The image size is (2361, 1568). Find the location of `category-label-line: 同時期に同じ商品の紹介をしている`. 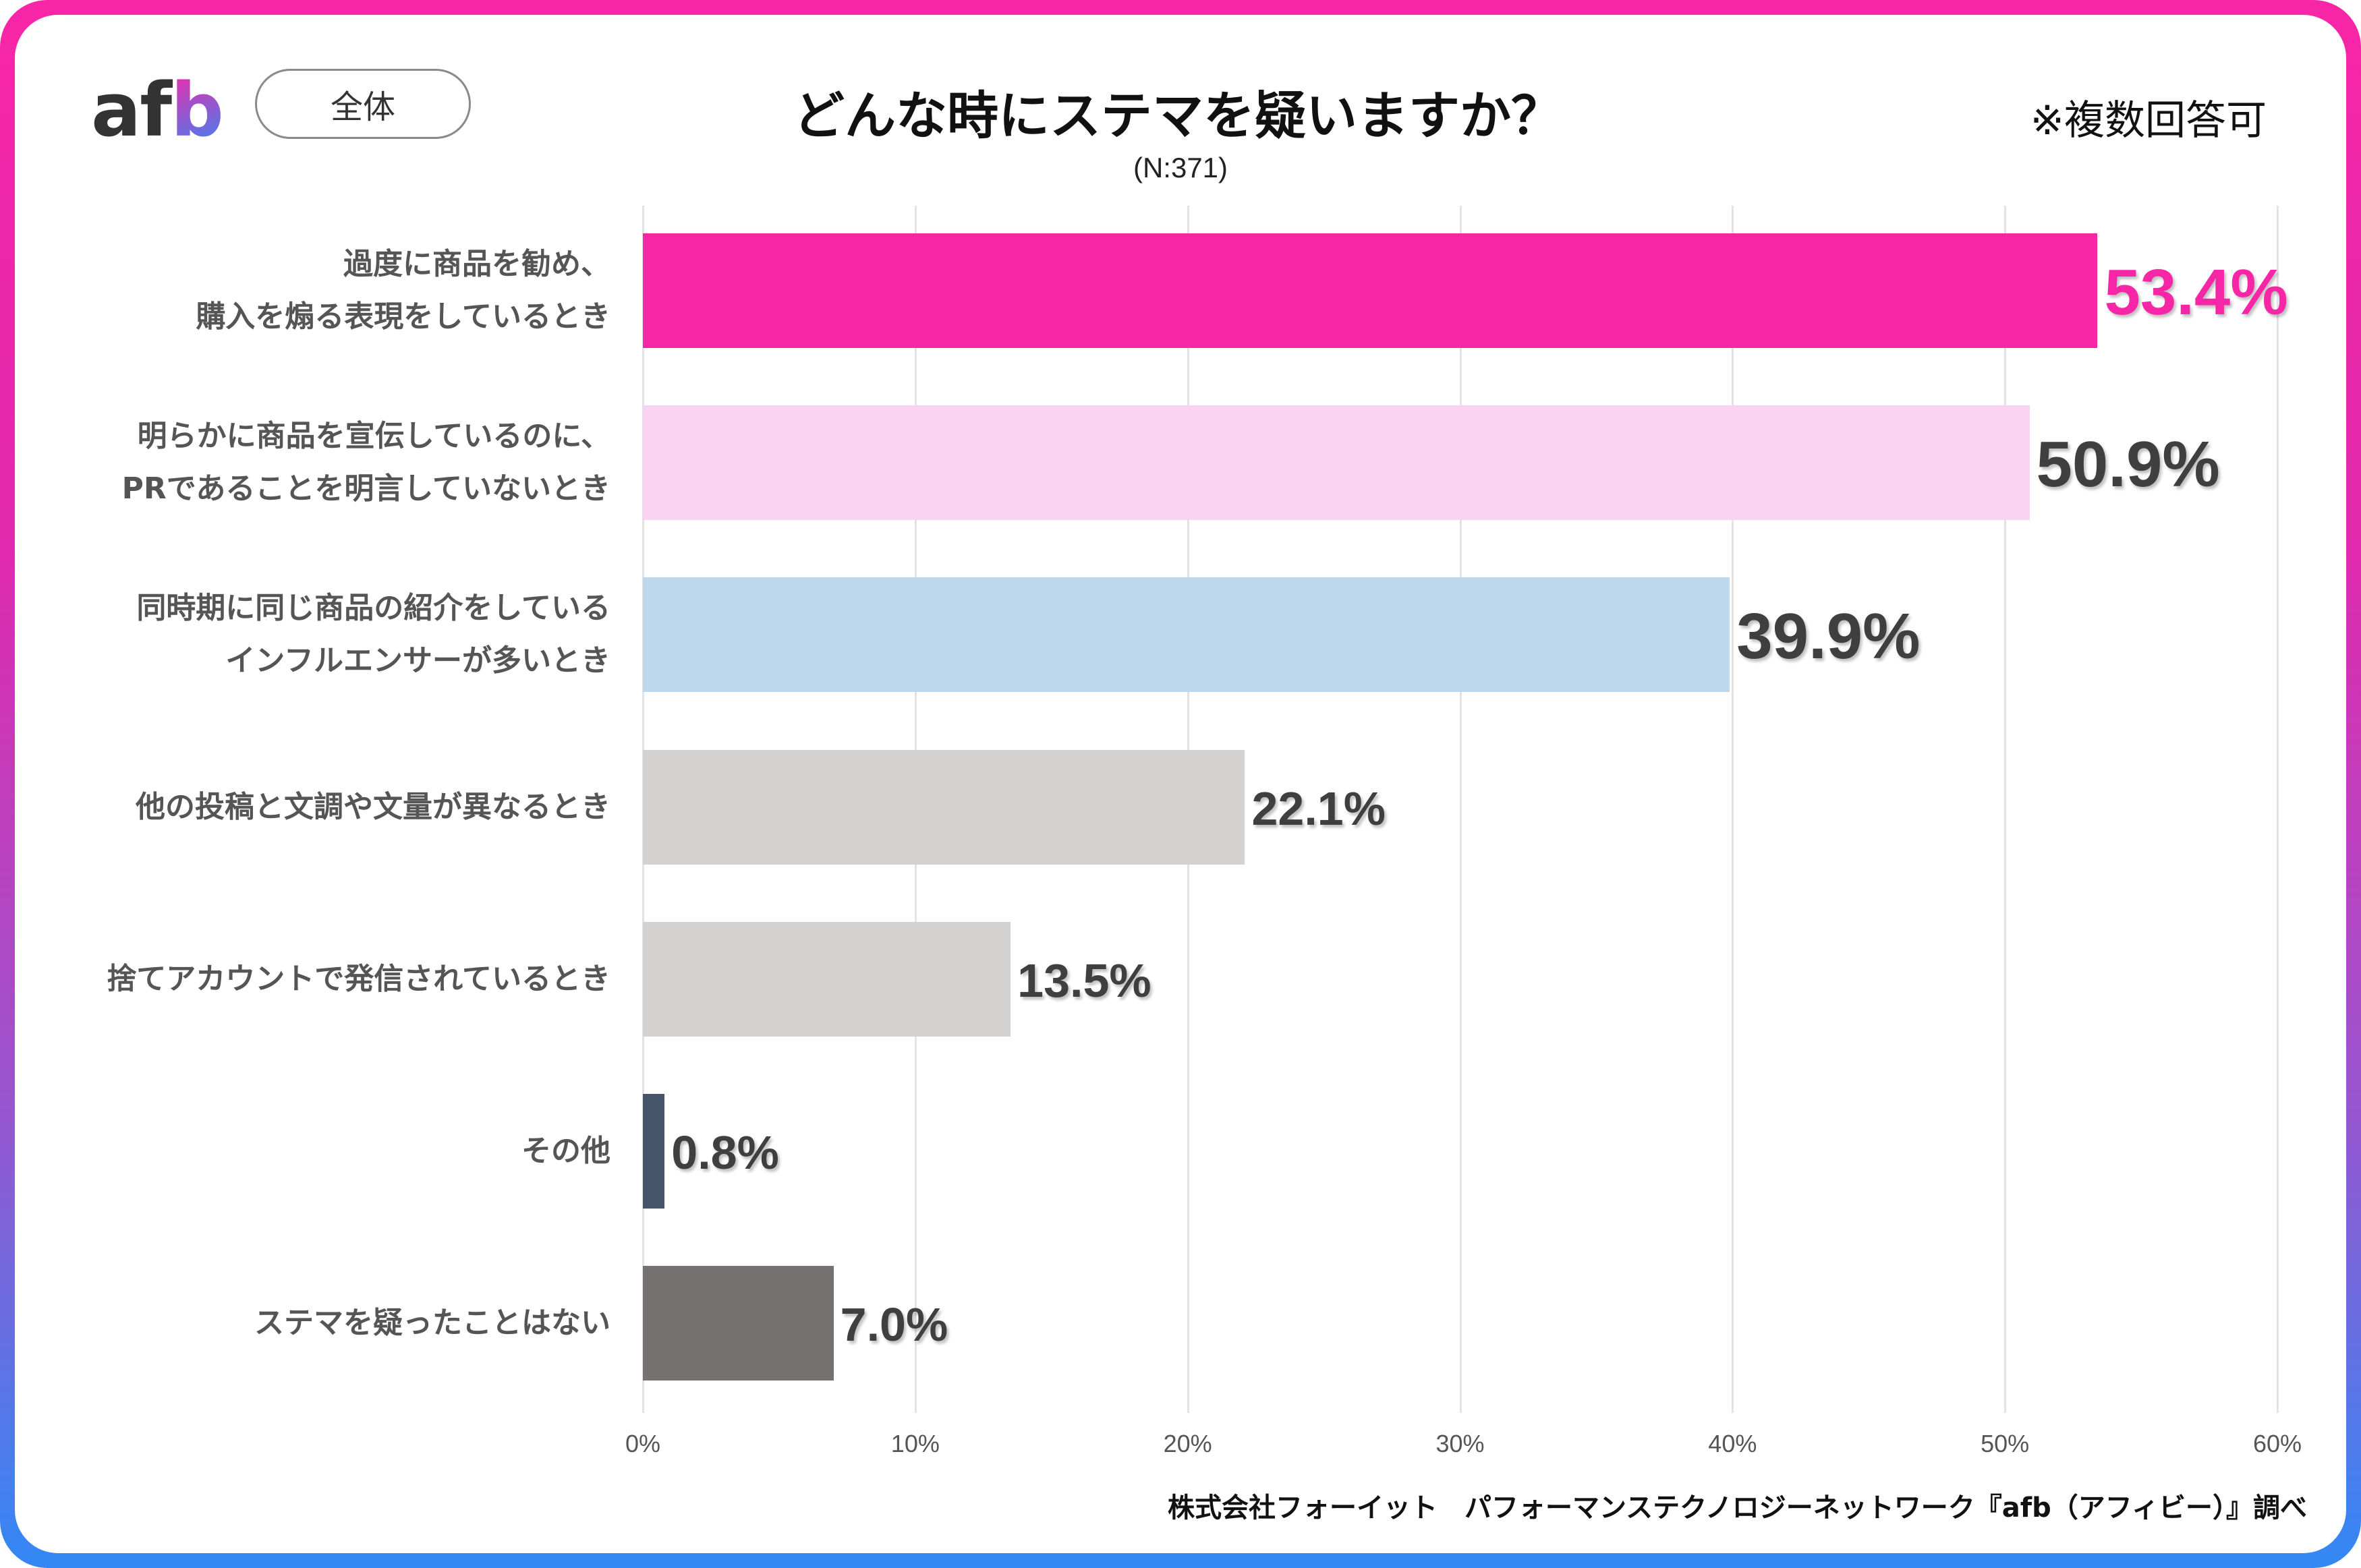

category-label-line: 同時期に同じ商品の紹介をしている is located at coordinates (373, 608).